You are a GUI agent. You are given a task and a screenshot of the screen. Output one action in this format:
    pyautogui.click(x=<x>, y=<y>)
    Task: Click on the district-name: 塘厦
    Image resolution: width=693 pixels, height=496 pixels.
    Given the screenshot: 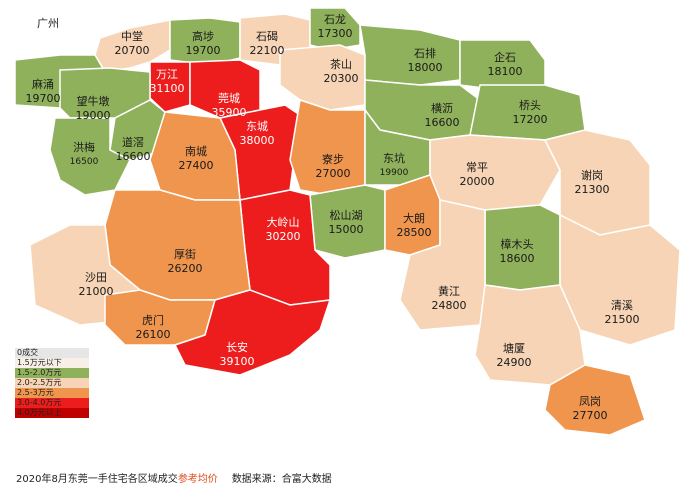 What is the action you would take?
    pyautogui.click(x=514, y=348)
    